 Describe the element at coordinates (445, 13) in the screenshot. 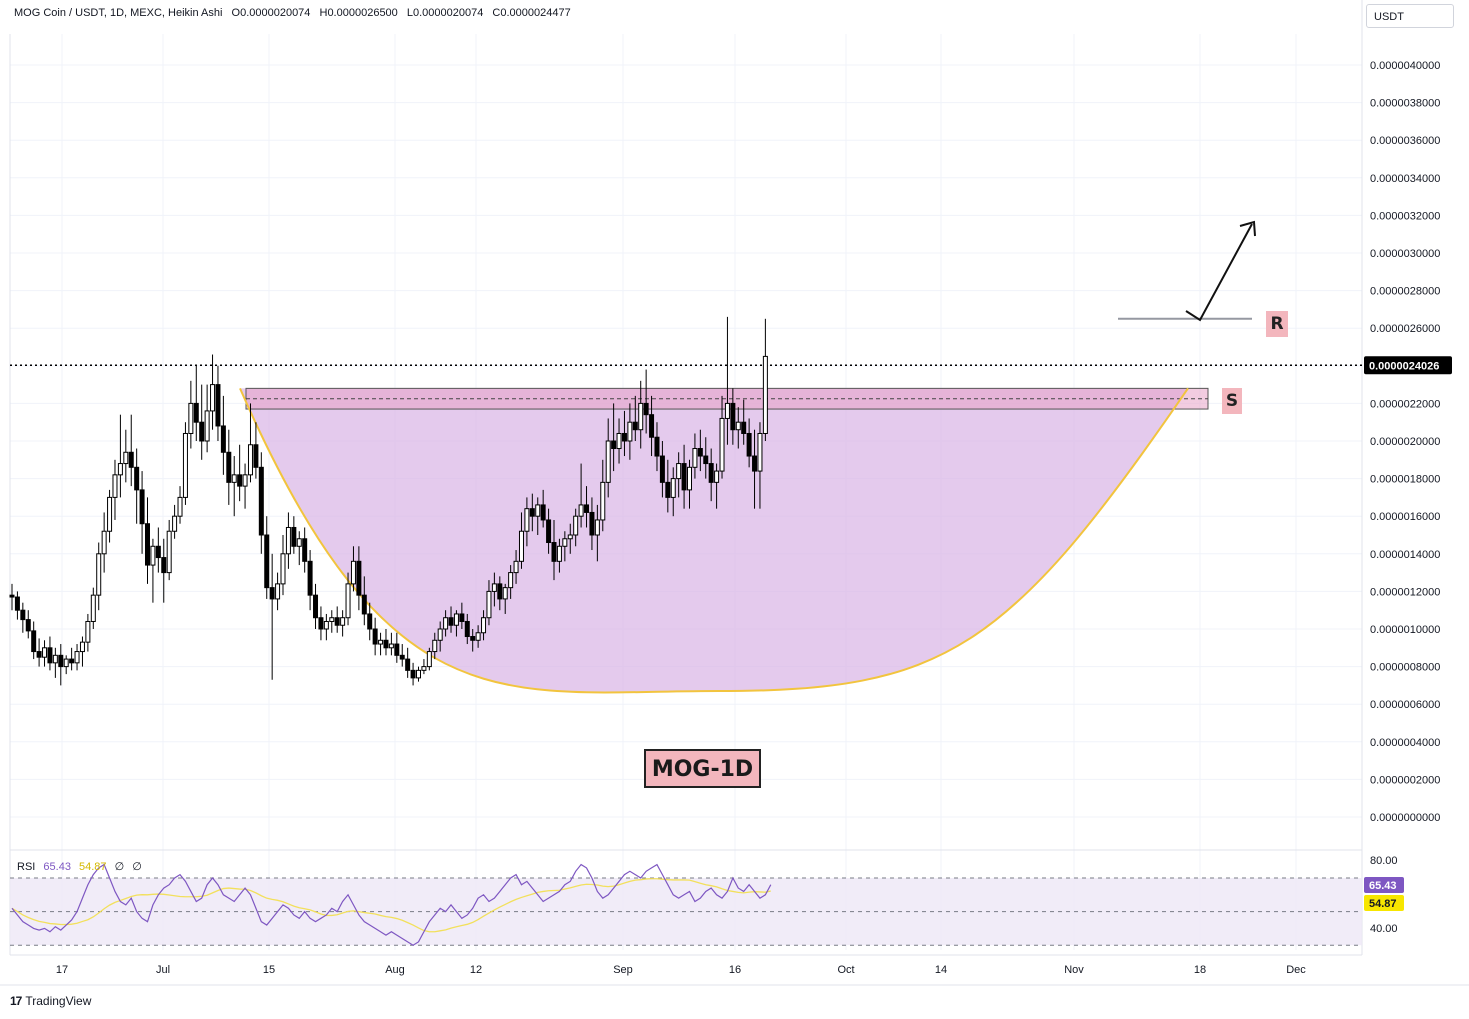

I see `ohlc-low: L0.0000020074` at that location.